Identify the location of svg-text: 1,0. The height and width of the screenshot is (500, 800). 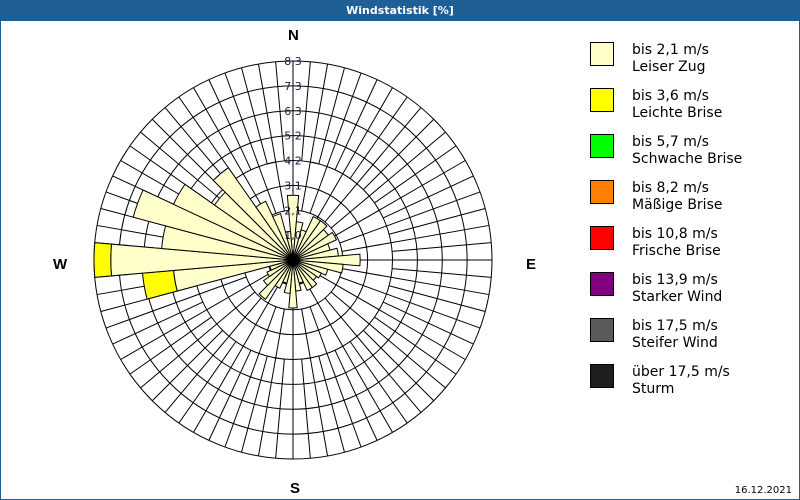
(293, 235).